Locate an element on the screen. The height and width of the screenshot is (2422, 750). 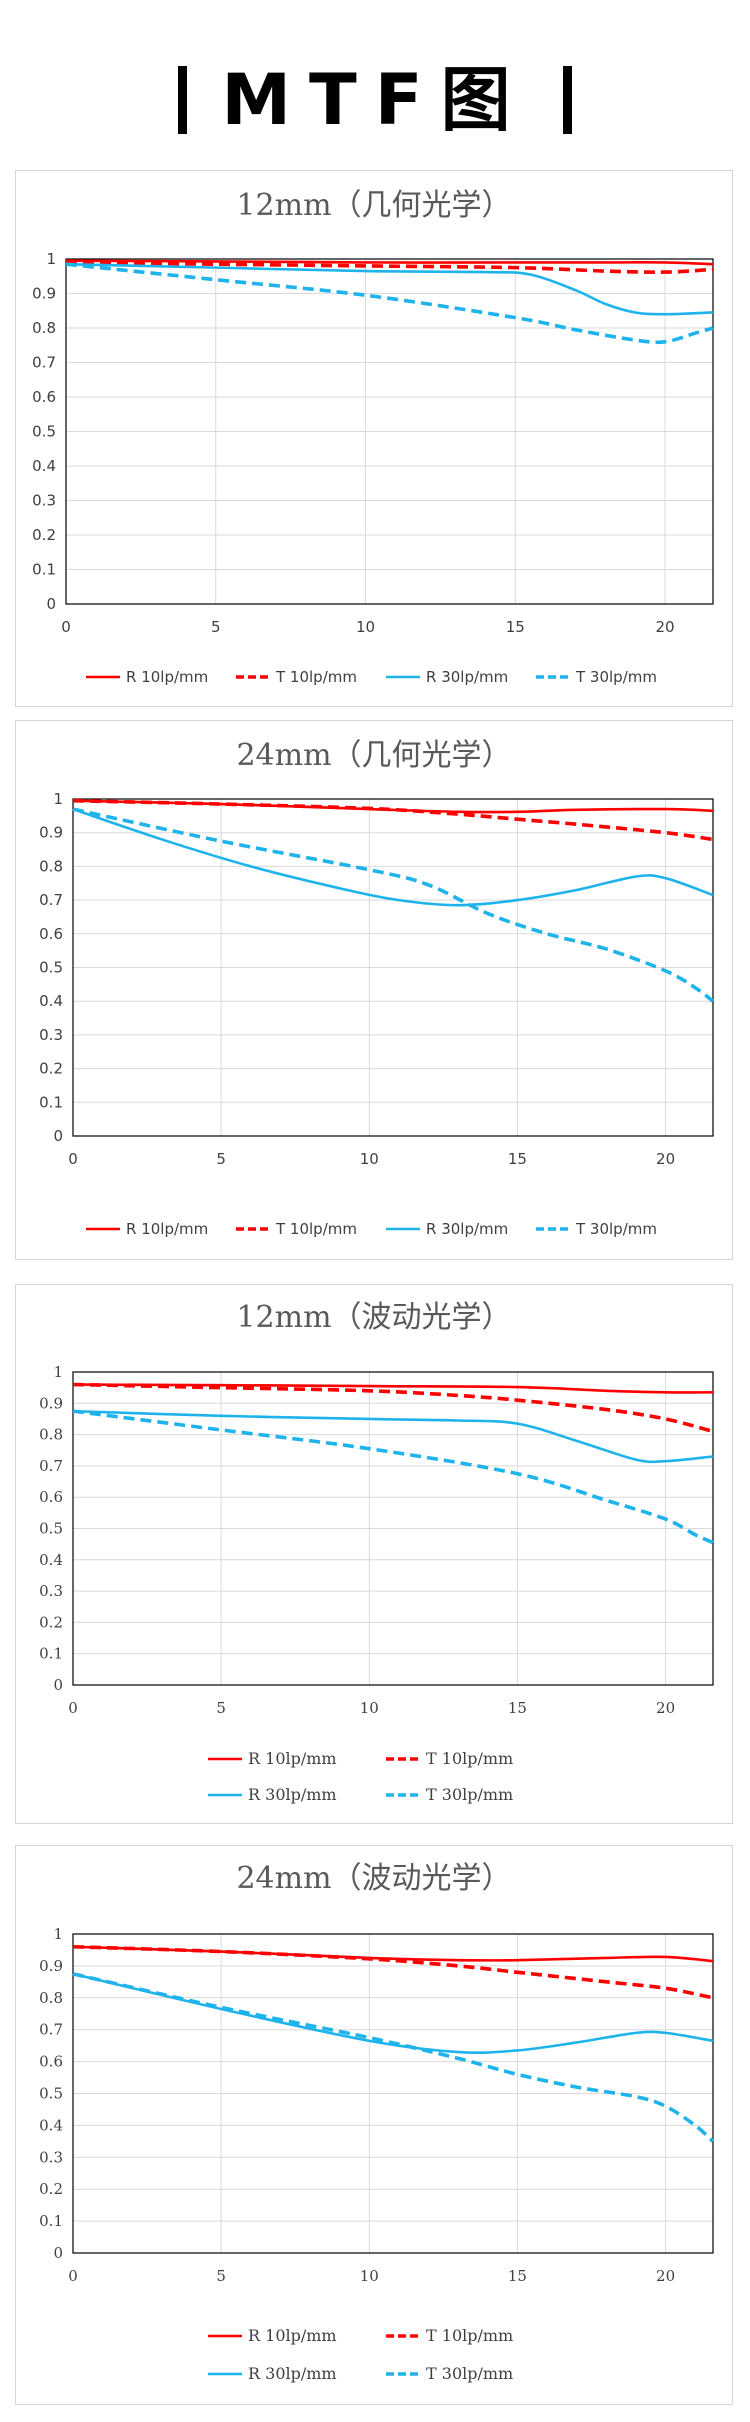
title-right-bar is located at coordinates (567, 100).